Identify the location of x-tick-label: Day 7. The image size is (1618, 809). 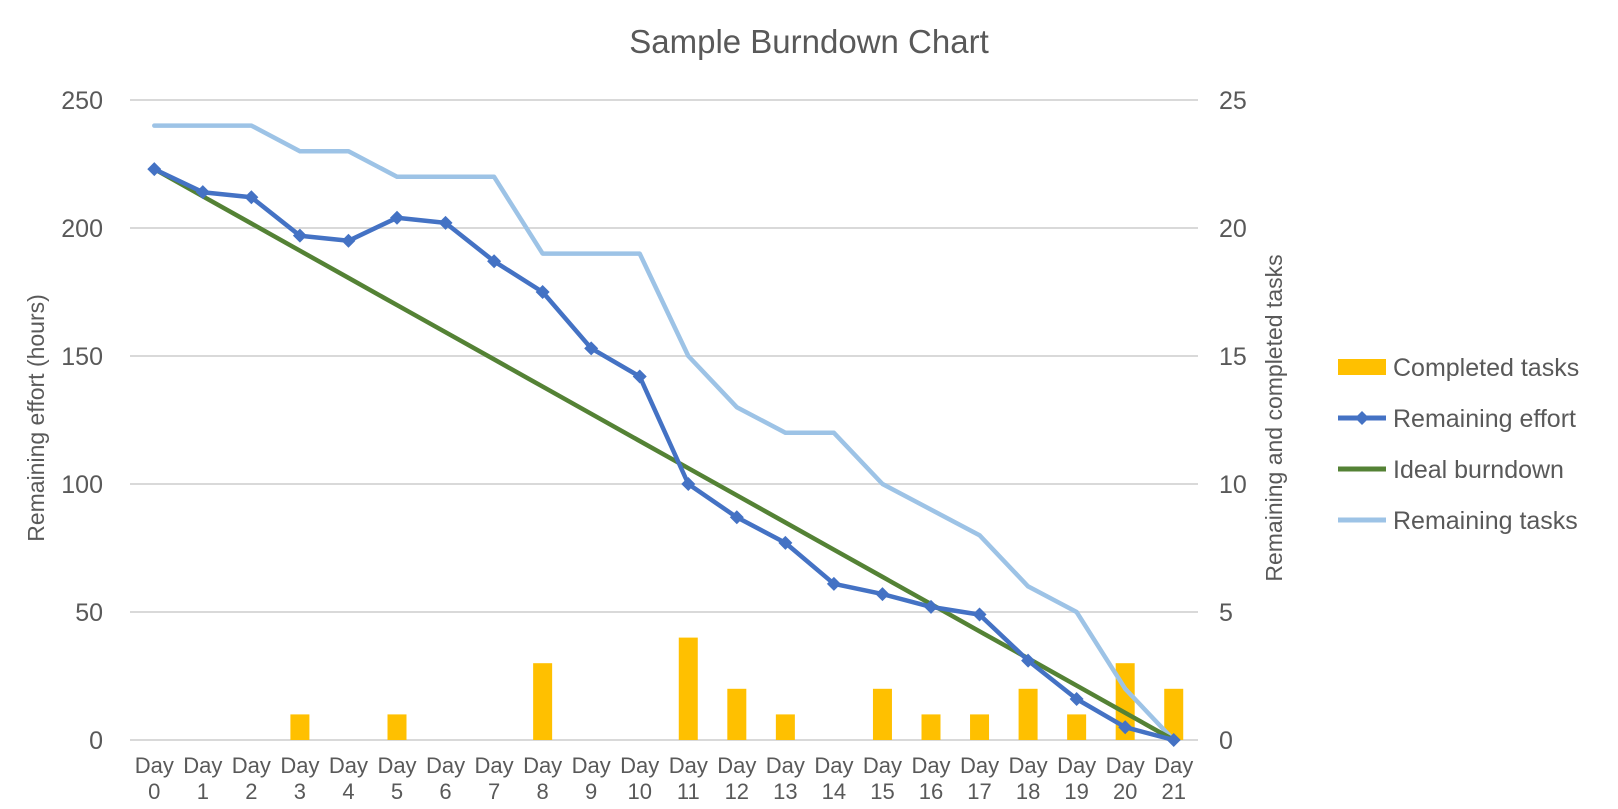
(494, 778).